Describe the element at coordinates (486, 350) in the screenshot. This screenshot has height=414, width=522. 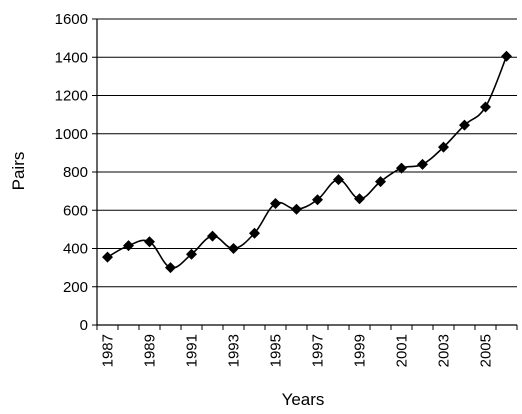
I see `x-tick-label: 2005` at that location.